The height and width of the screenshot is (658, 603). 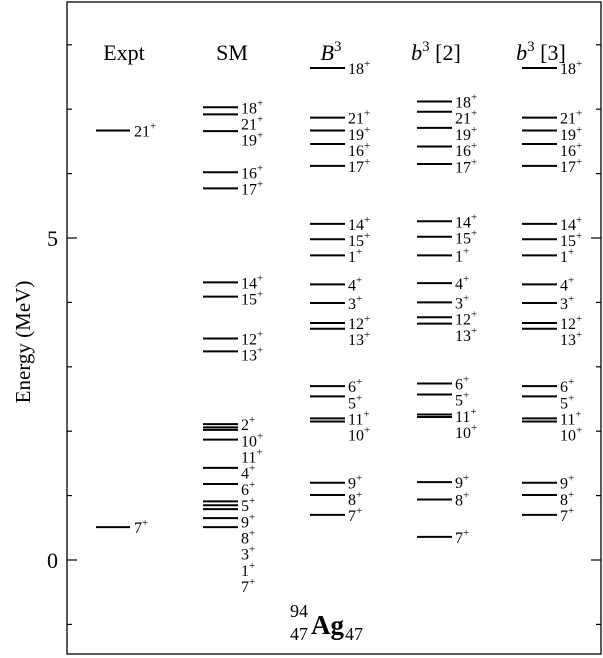 I want to click on level-15+: 15+, so click(x=340, y=240).